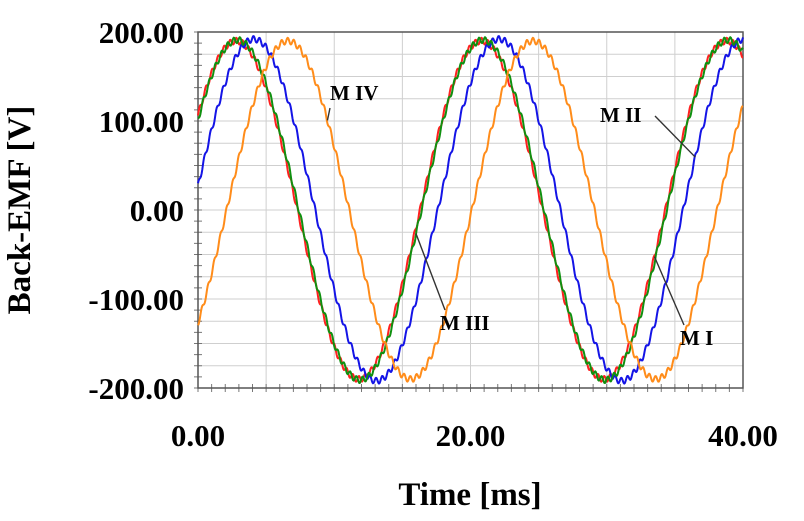 The image size is (804, 521). I want to click on x-tick-label: 0.00, so click(198, 435).